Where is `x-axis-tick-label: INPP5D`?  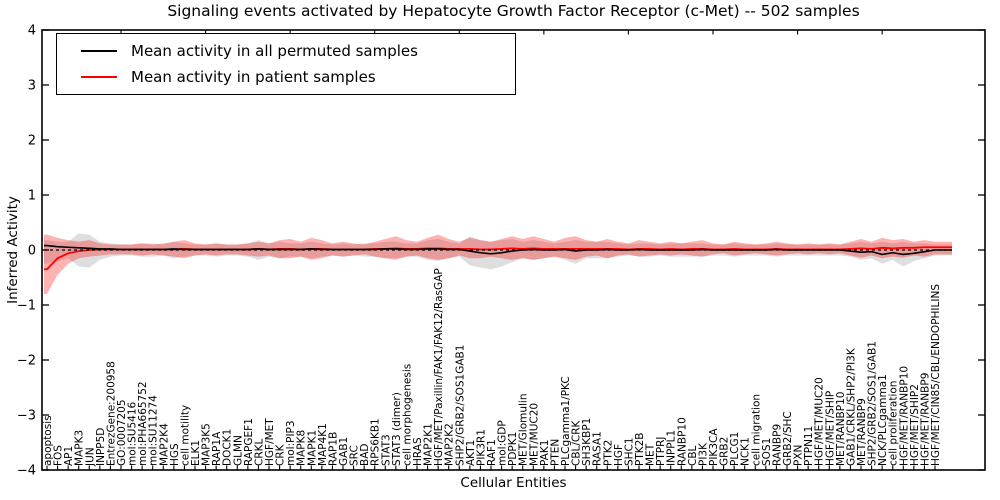 x-axis-tick-label: INPP5D is located at coordinates (101, 447).